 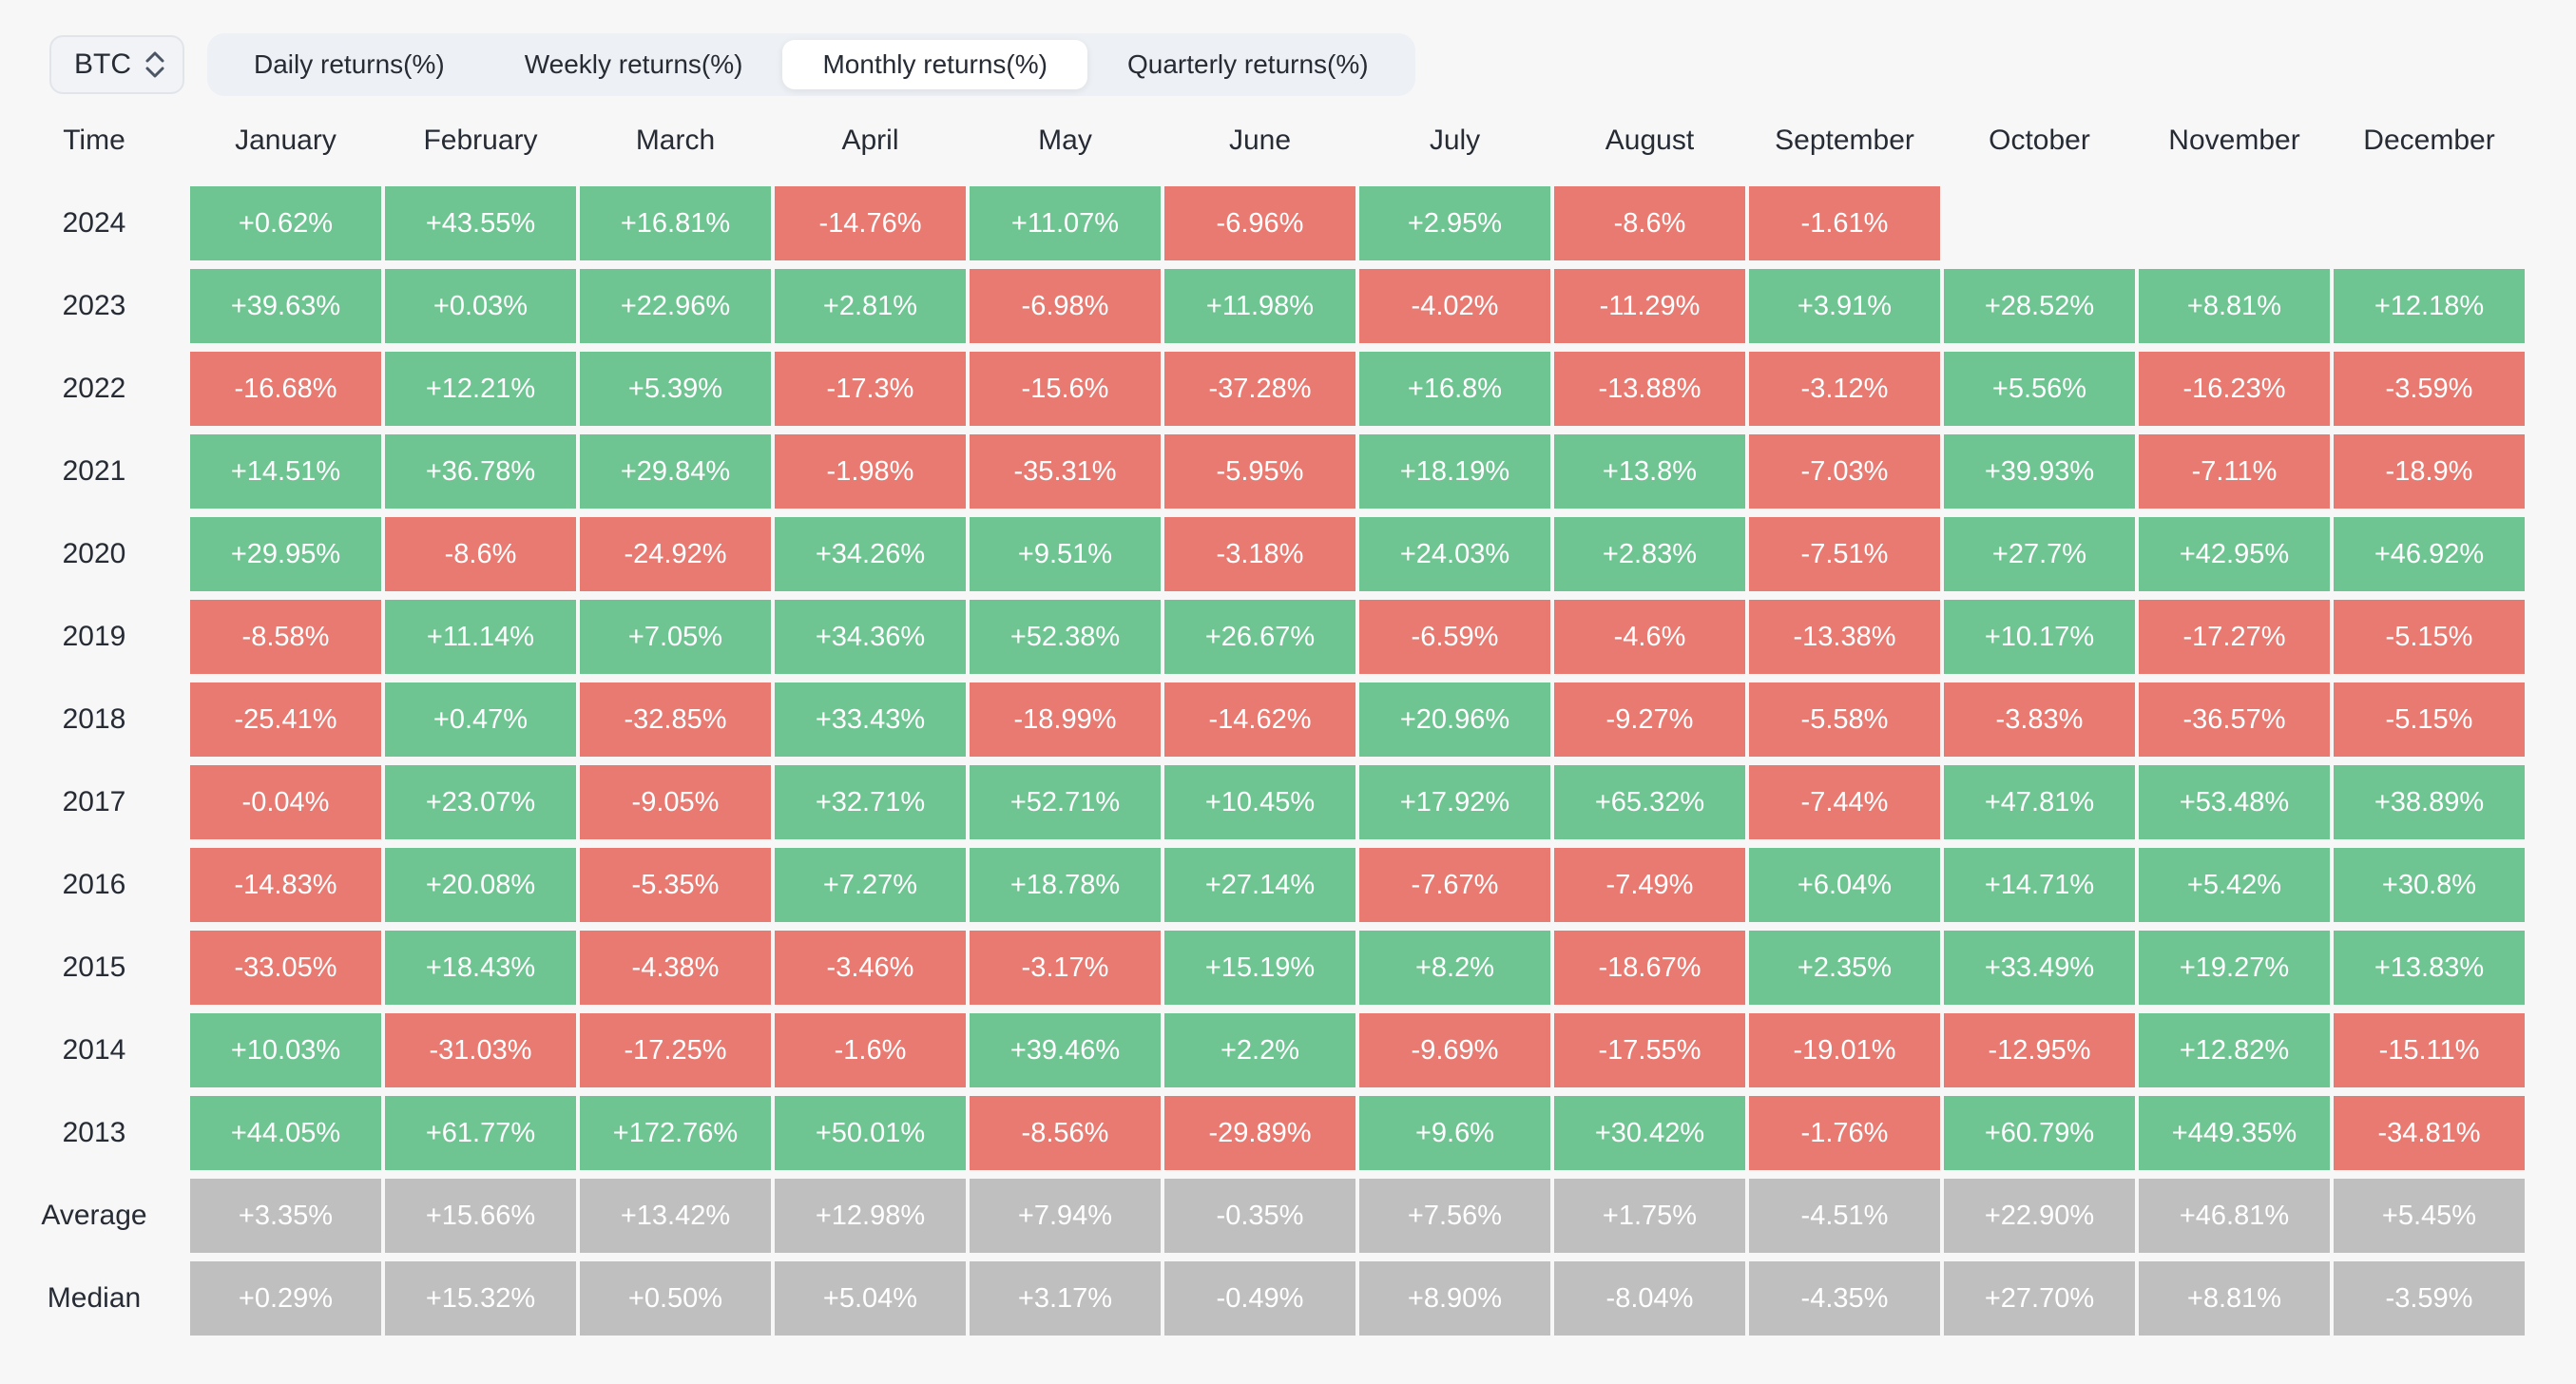 What do you see at coordinates (1259, 1298) in the screenshot?
I see `return-cell: -0.49%` at bounding box center [1259, 1298].